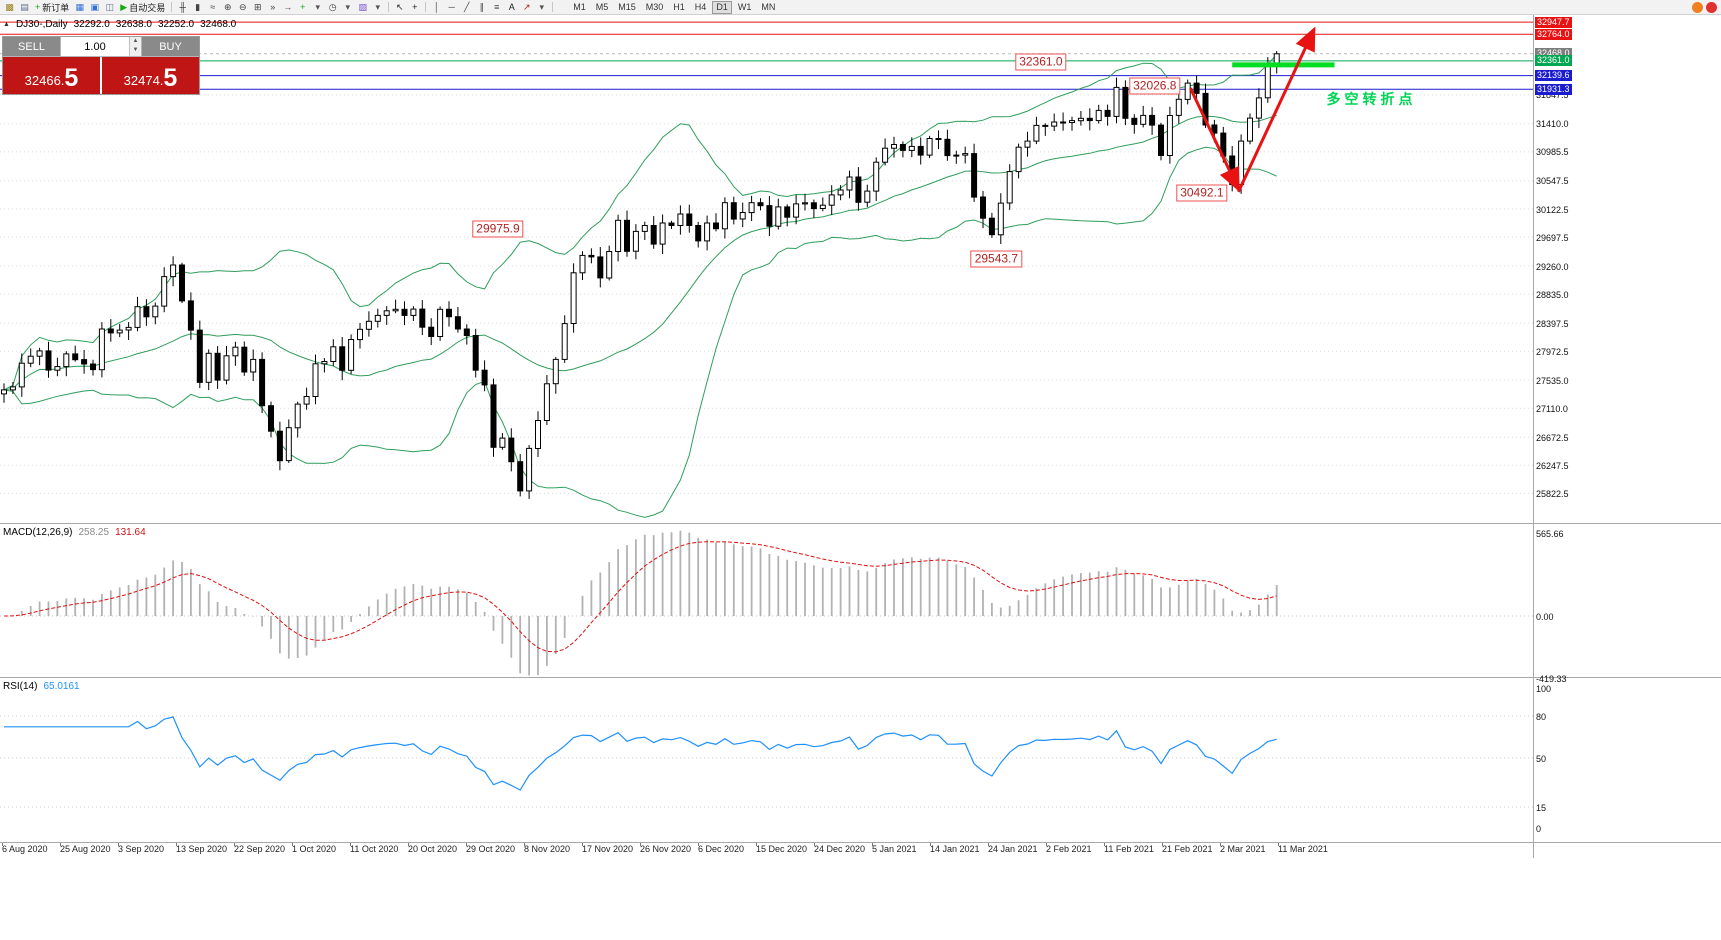  Describe the element at coordinates (101, 65) in the screenshot. I see `one-click-trading-panel: SELL 1.00 ▲ ▼ BUY 32466. 5 32474. 5` at that location.